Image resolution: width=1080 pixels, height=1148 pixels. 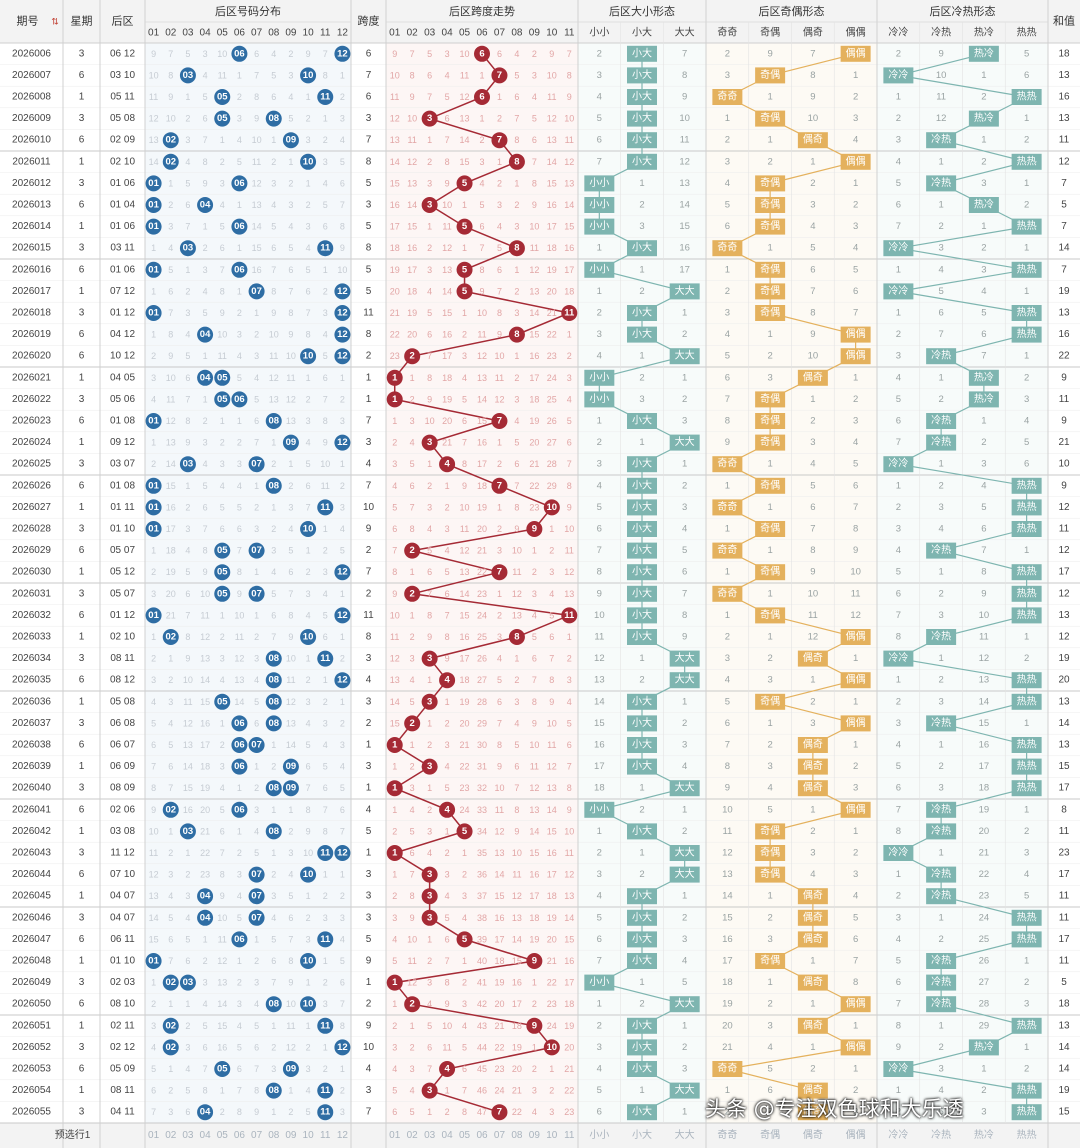 What do you see at coordinates (684, 161) in the screenshot?
I see `omission-value: 12` at bounding box center [684, 161].